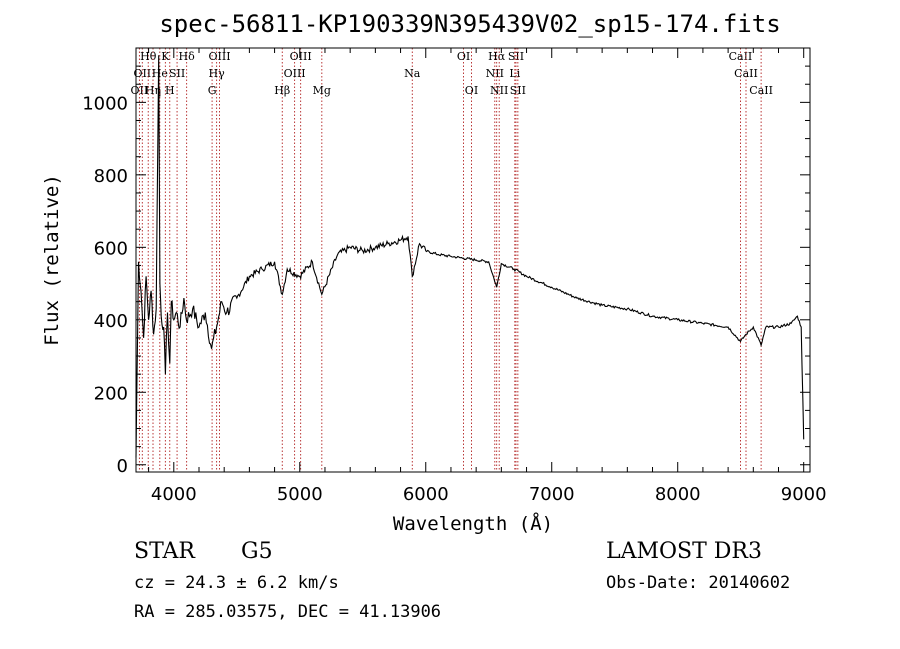 The width and height of the screenshot is (900, 649). Describe the element at coordinates (52, 260) in the screenshot. I see `y-axis-label: Flux (relative)` at that location.